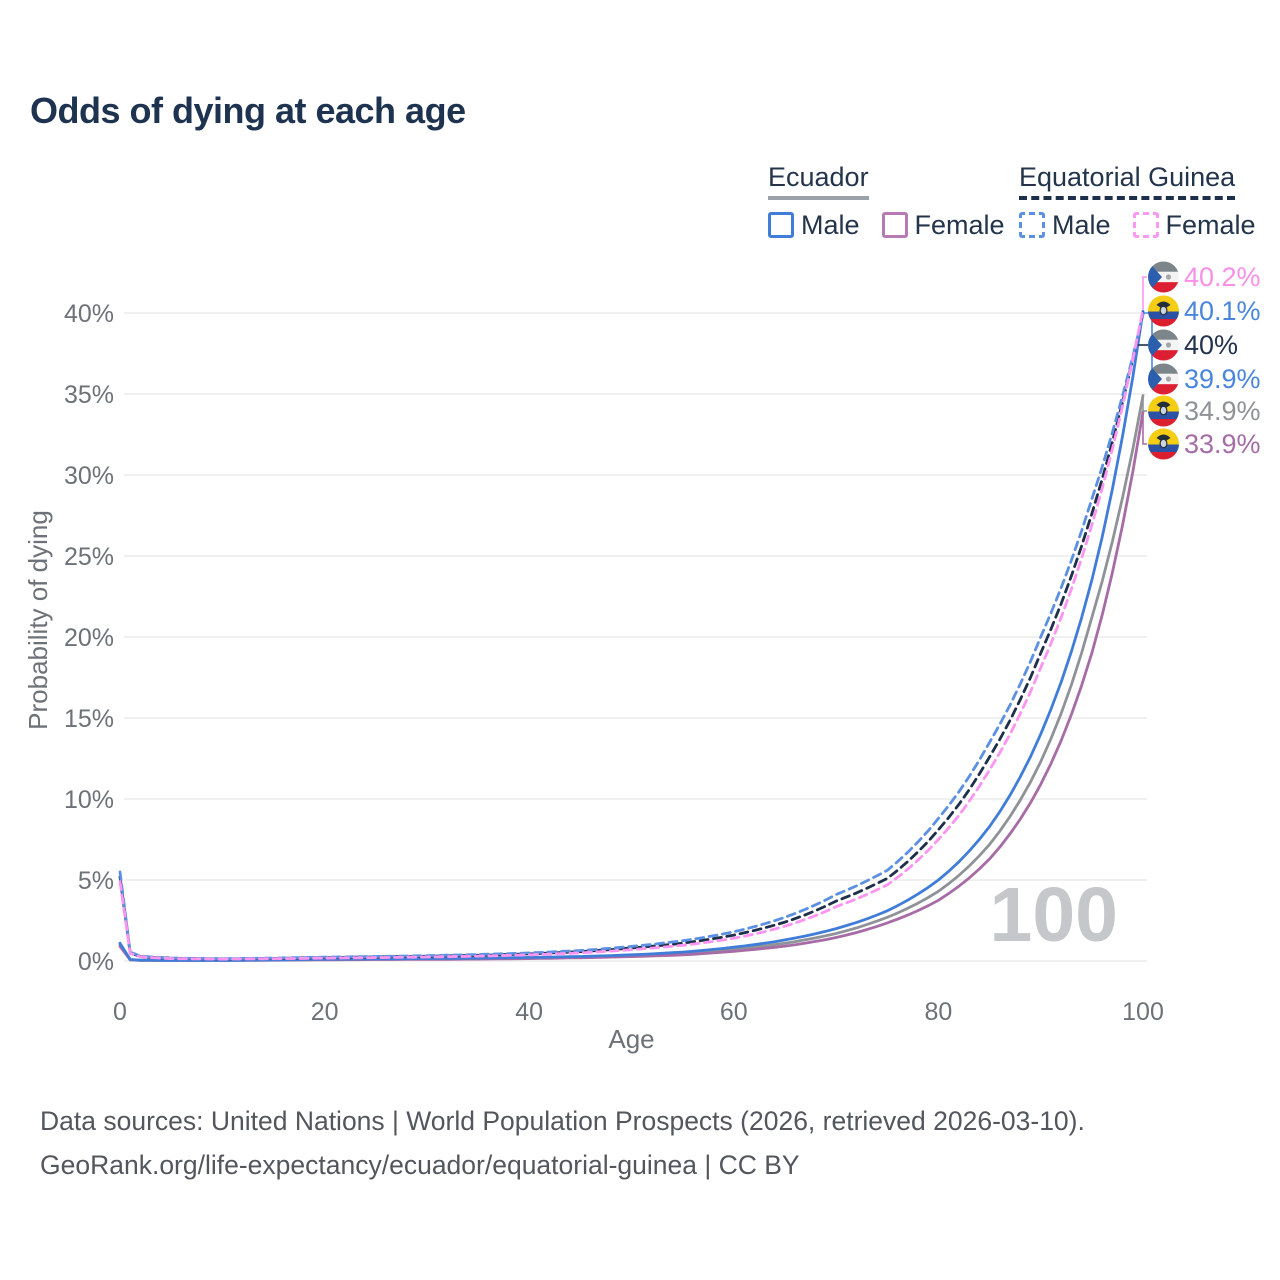  Describe the element at coordinates (1211, 345) in the screenshot. I see `end-label-equatorial-guinea-all: 40%` at that location.